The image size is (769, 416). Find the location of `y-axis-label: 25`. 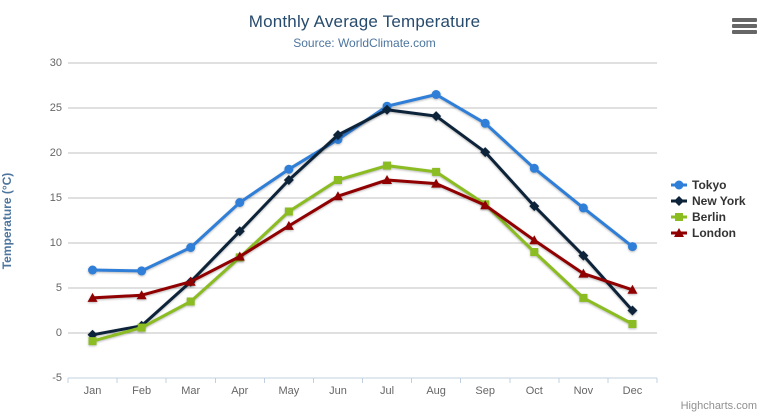

y-axis-label: 25 is located at coordinates (55, 108).